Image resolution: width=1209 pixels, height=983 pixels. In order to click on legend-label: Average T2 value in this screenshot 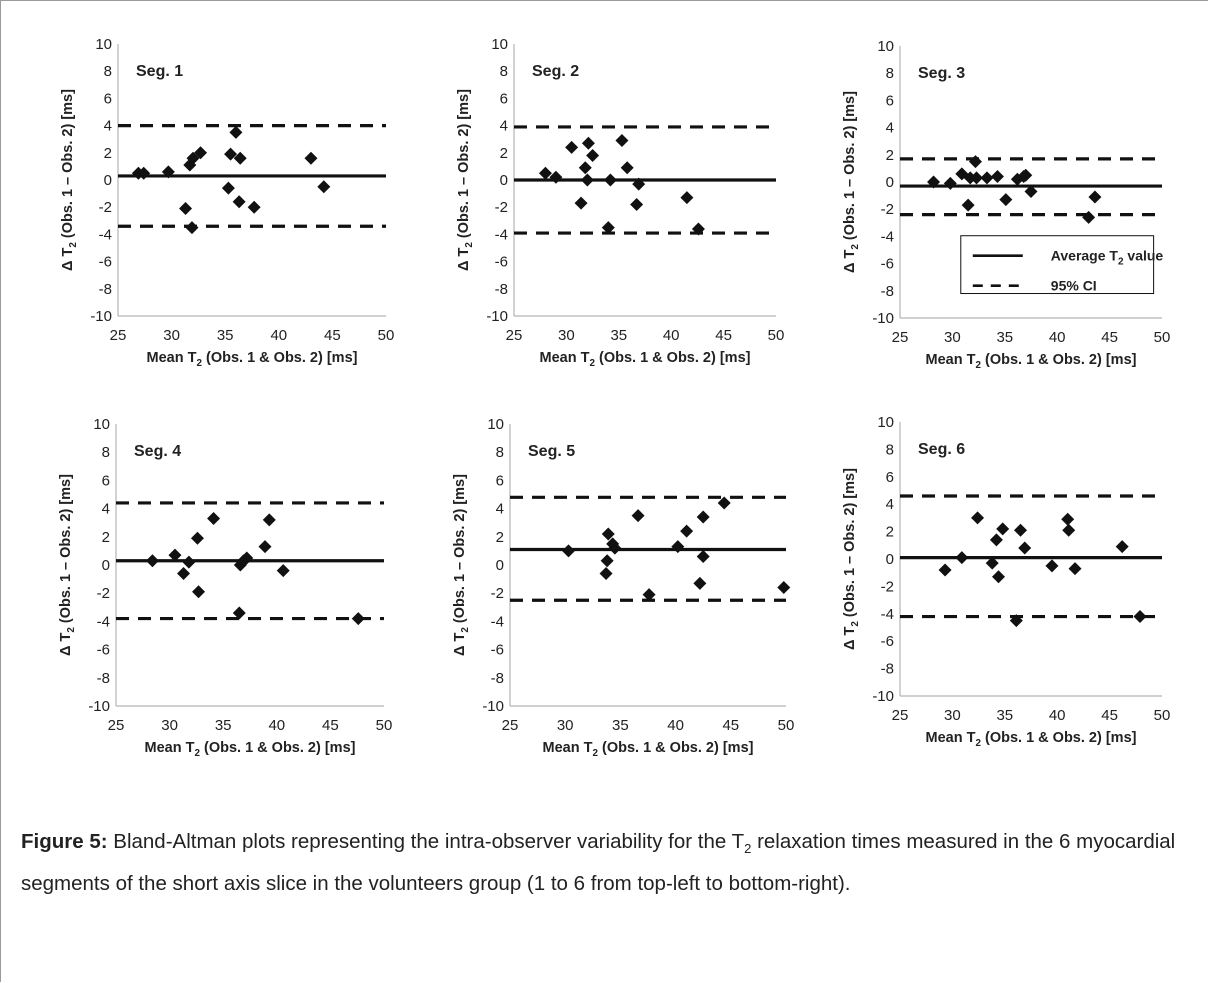, I will do `click(1107, 258)`.